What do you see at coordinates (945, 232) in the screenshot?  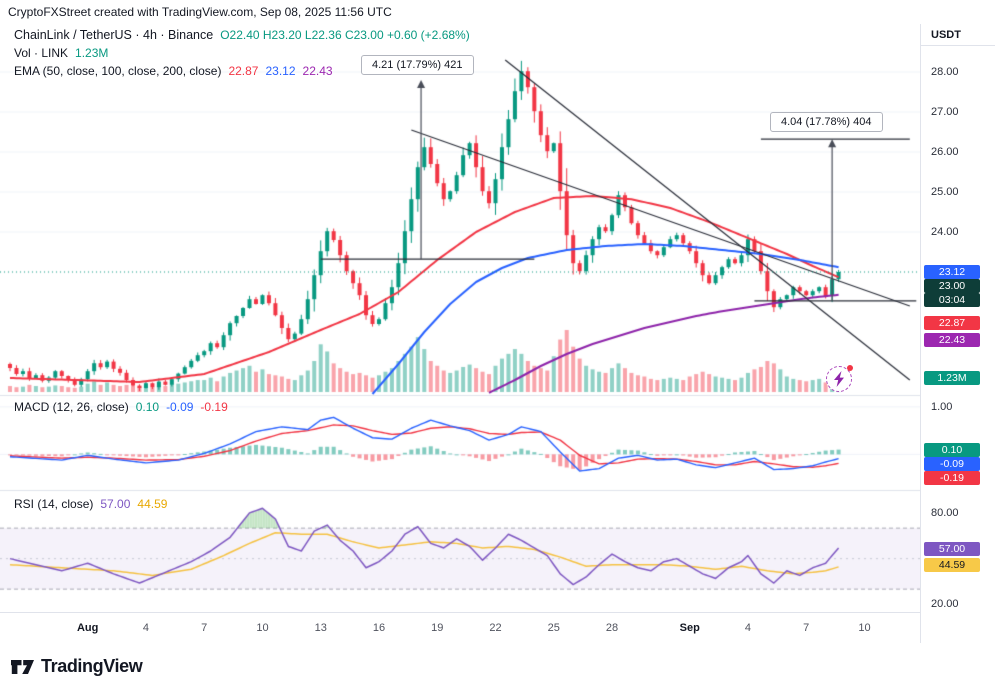 I see `axis-tick-label: 24.00` at bounding box center [945, 232].